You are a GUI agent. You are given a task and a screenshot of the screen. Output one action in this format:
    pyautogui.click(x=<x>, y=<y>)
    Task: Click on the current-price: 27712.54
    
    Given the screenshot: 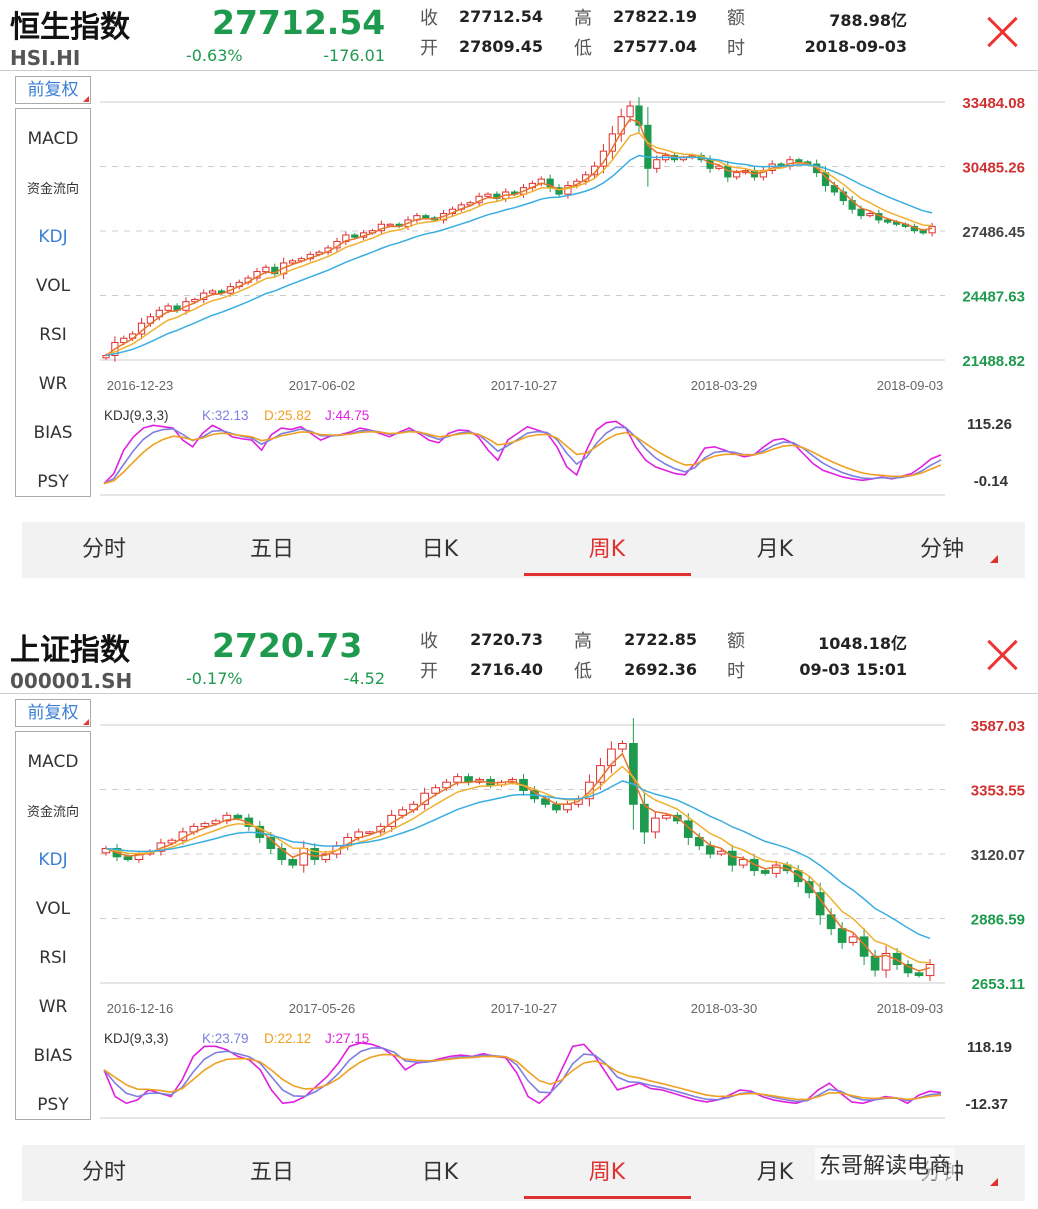 What is the action you would take?
    pyautogui.click(x=299, y=22)
    